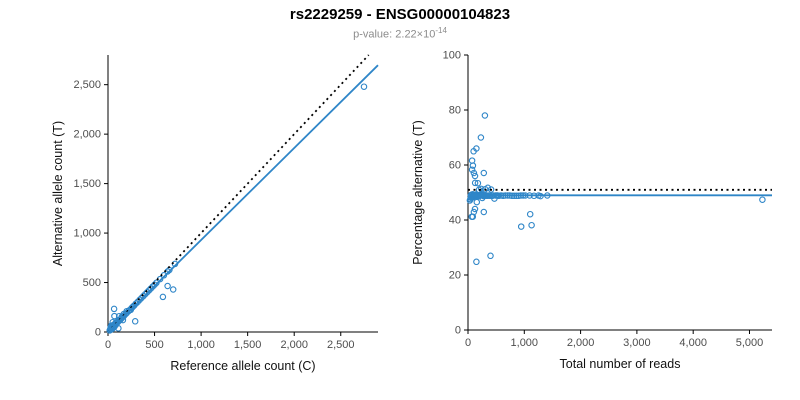 This screenshot has height=400, width=800. I want to click on y-tick-label: 60, so click(455, 166).